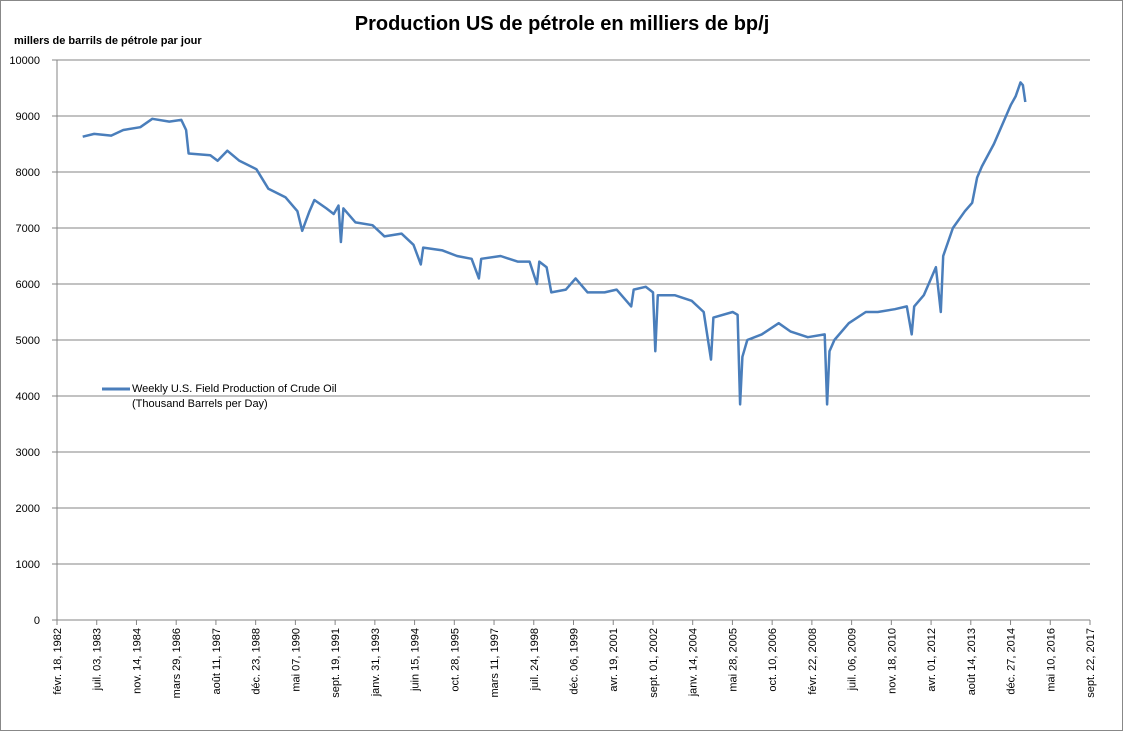 This screenshot has width=1123, height=731. I want to click on x-tick-label: nov. 14, 1984, so click(137, 661).